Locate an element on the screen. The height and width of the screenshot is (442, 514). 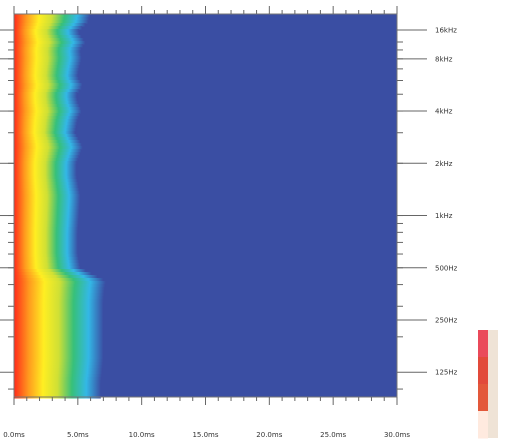
x-tick-label: 30.0ms is located at coordinates (397, 435).